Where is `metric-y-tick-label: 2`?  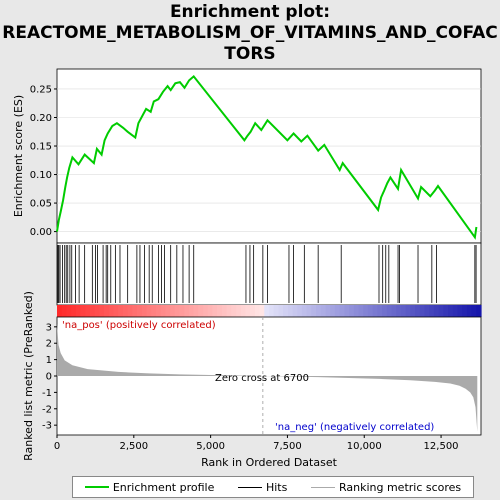 metric-y-tick-label: 2 is located at coordinates (49, 344).